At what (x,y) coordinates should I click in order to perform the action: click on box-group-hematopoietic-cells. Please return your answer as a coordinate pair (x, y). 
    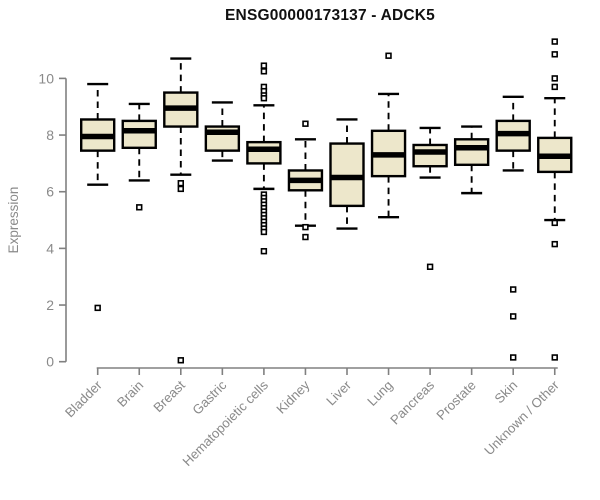
    Looking at the image, I should click on (264, 158).